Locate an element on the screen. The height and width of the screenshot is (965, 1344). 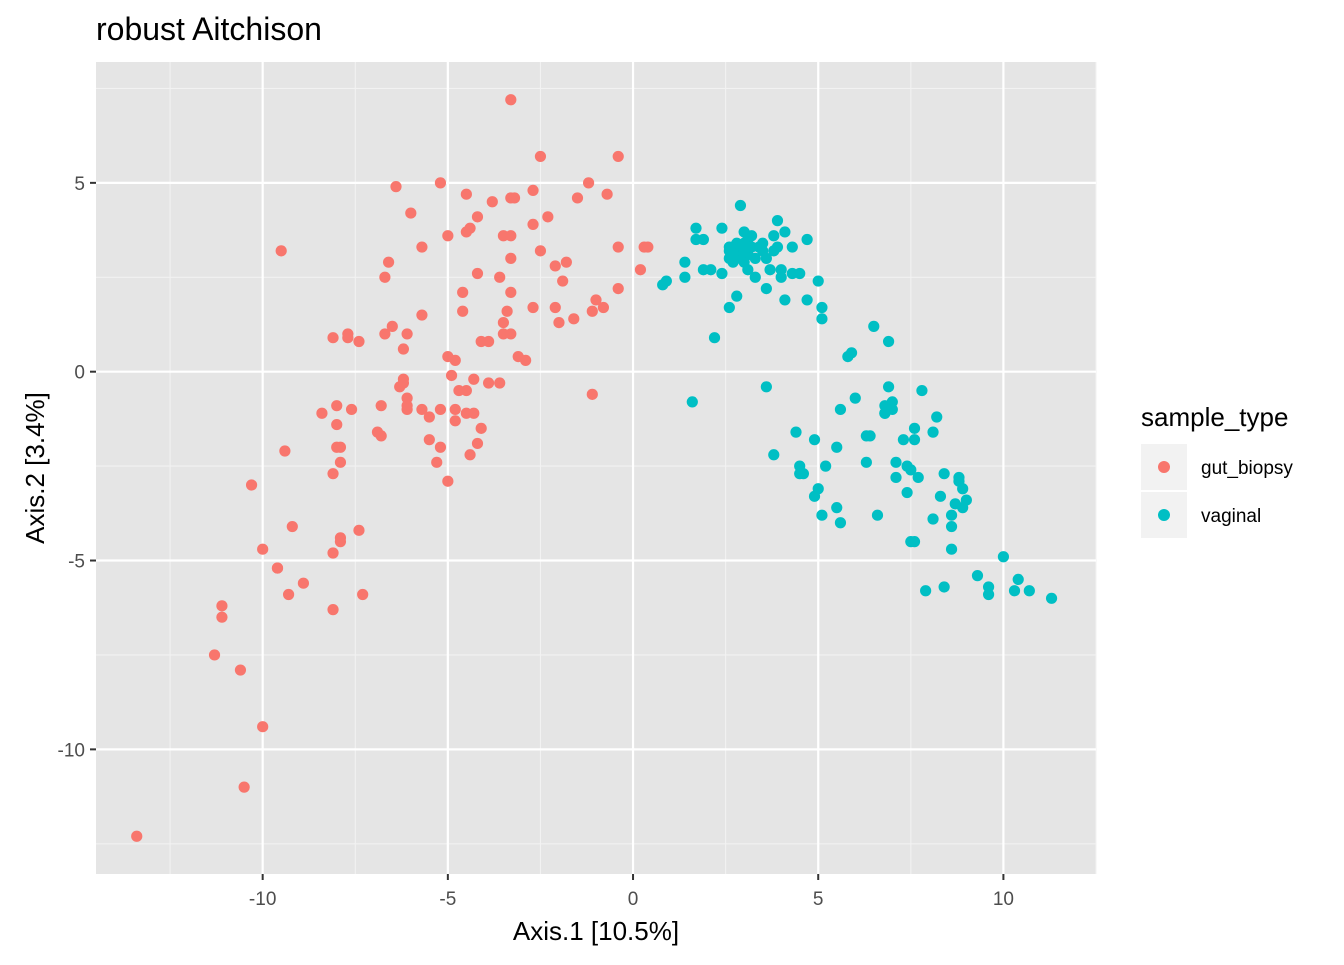
y-axis: -10 -5 0 5 is located at coordinates (77, 467).